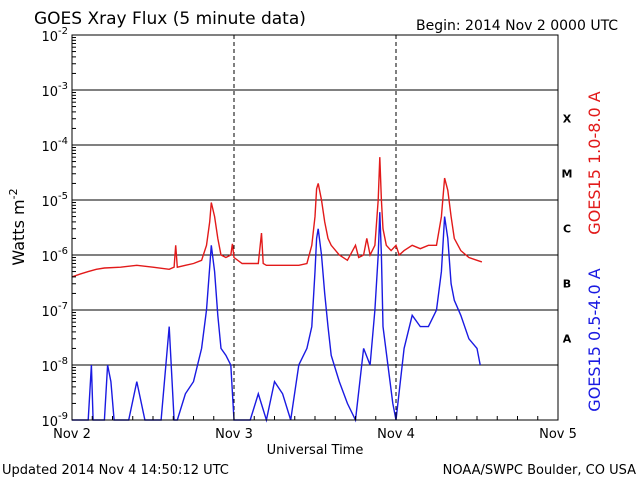 The height and width of the screenshot is (480, 640). I want to click on chart-title: GOES Xray Flux (5 minute data), so click(170, 19).